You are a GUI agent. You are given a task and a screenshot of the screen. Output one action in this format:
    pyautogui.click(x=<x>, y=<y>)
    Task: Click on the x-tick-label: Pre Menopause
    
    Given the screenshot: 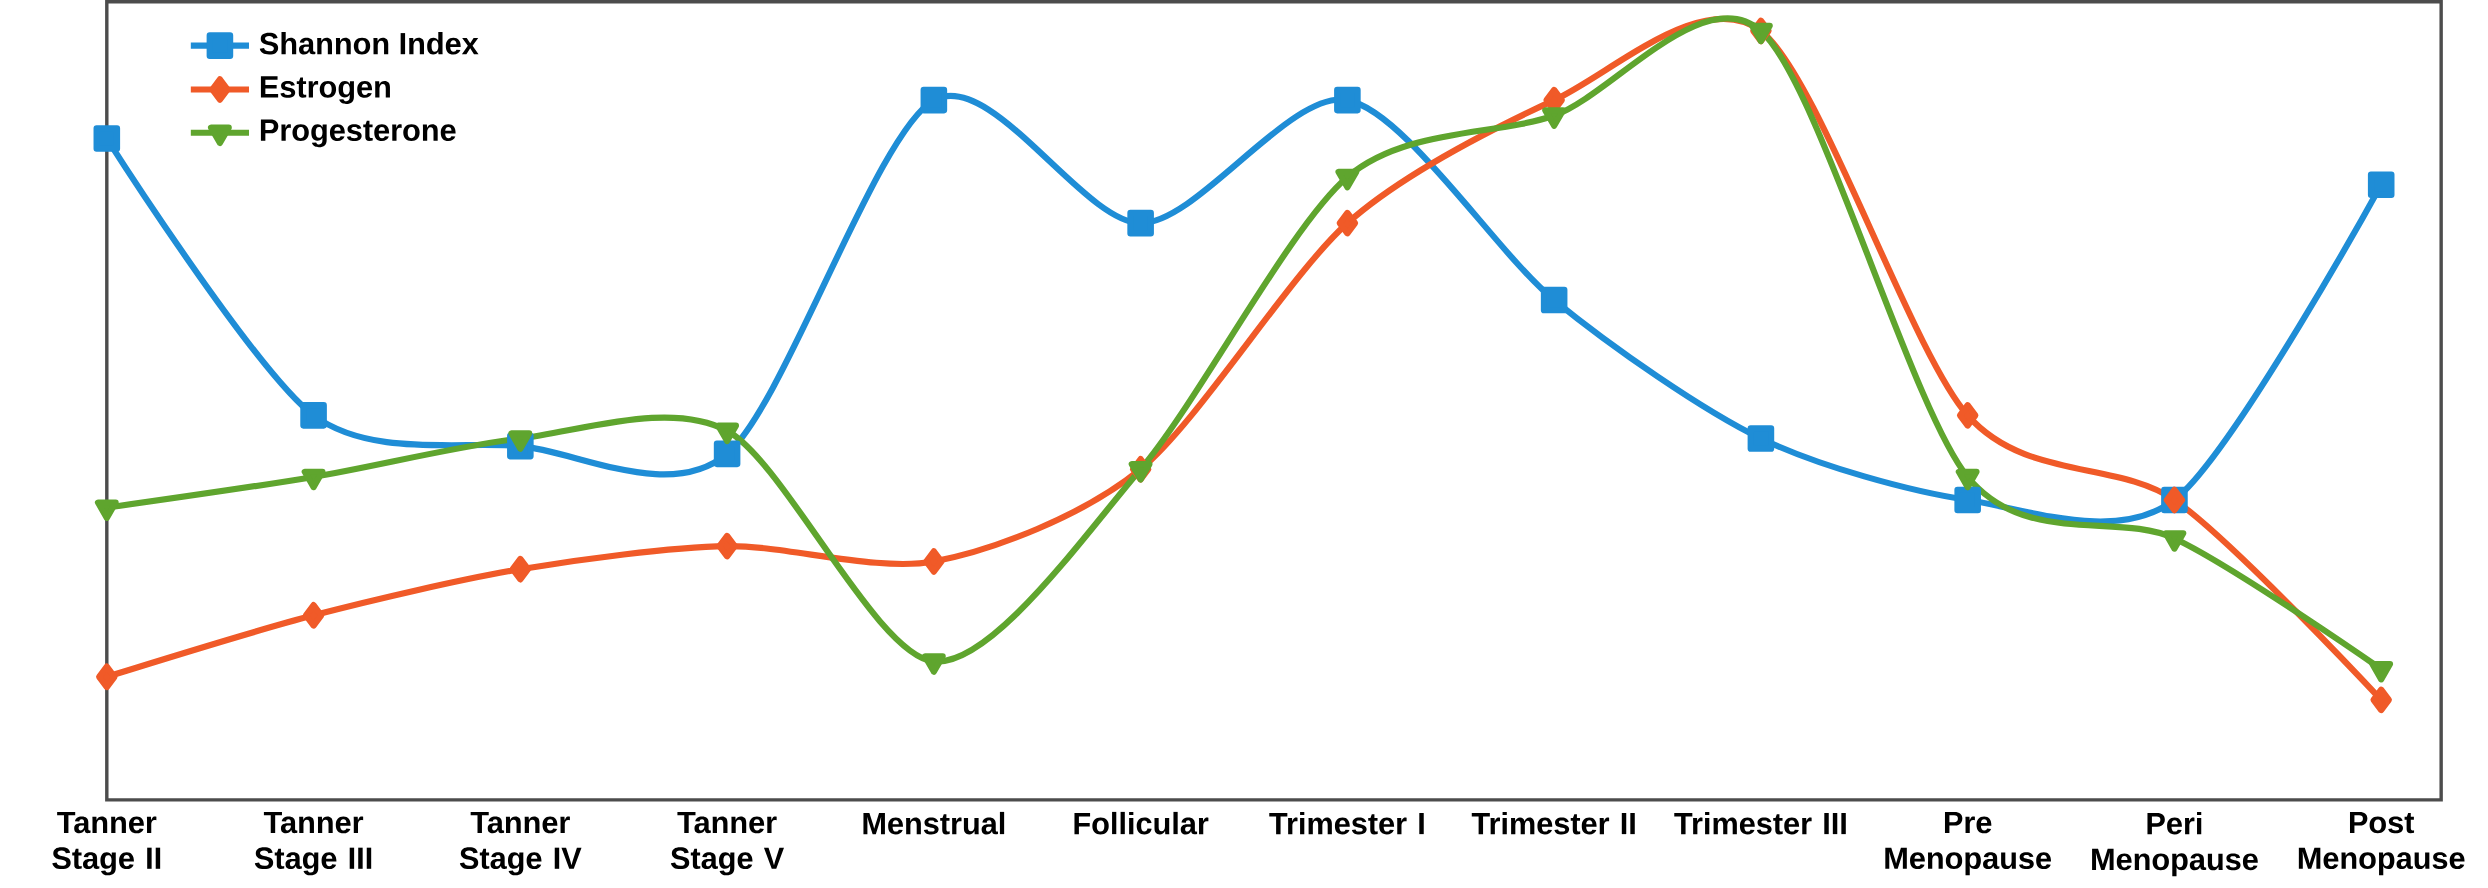 What is the action you would take?
    pyautogui.click(x=1968, y=844)
    